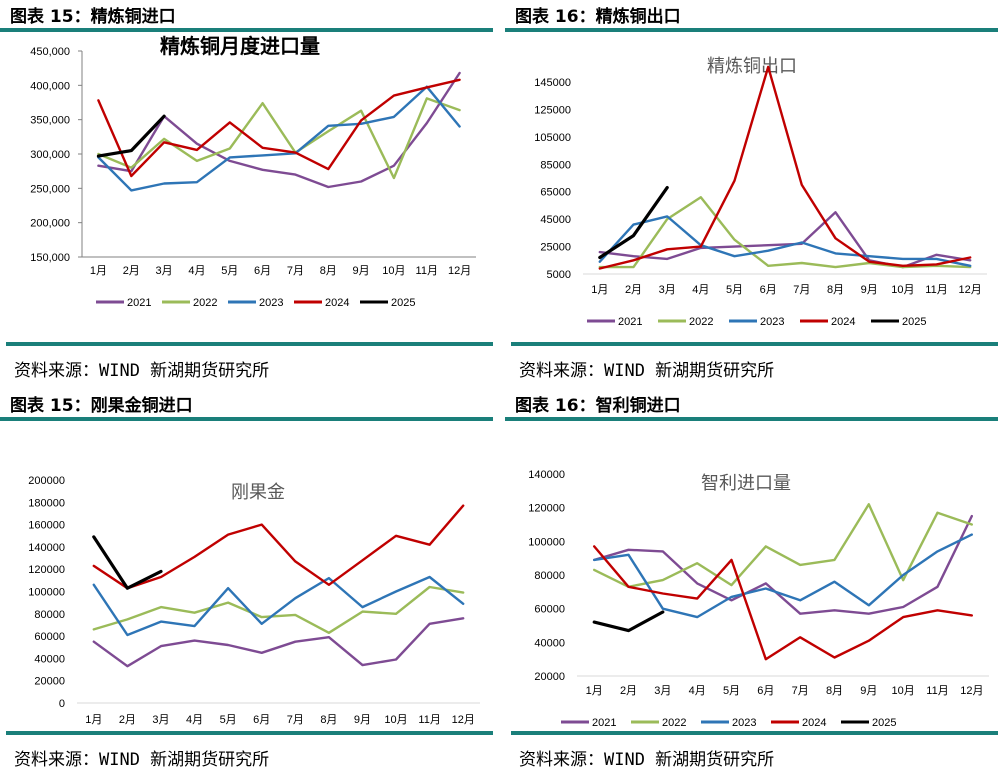 Image resolution: width=1006 pixels, height=778 pixels. I want to click on y-tick-label: 200000, so click(46, 481).